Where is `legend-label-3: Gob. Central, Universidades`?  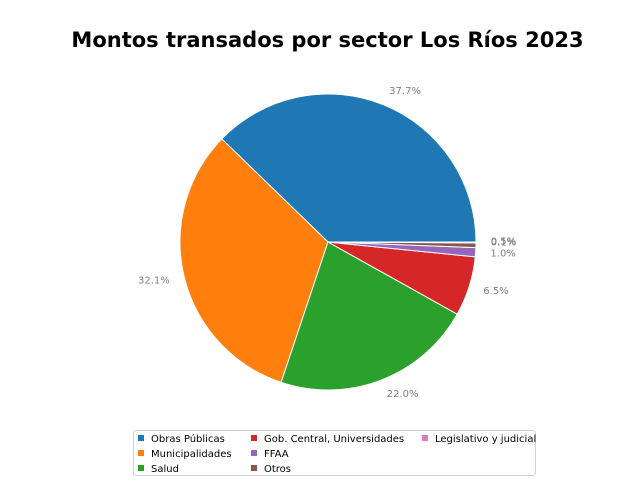
legend-label-3: Gob. Central, Universidades is located at coordinates (334, 439).